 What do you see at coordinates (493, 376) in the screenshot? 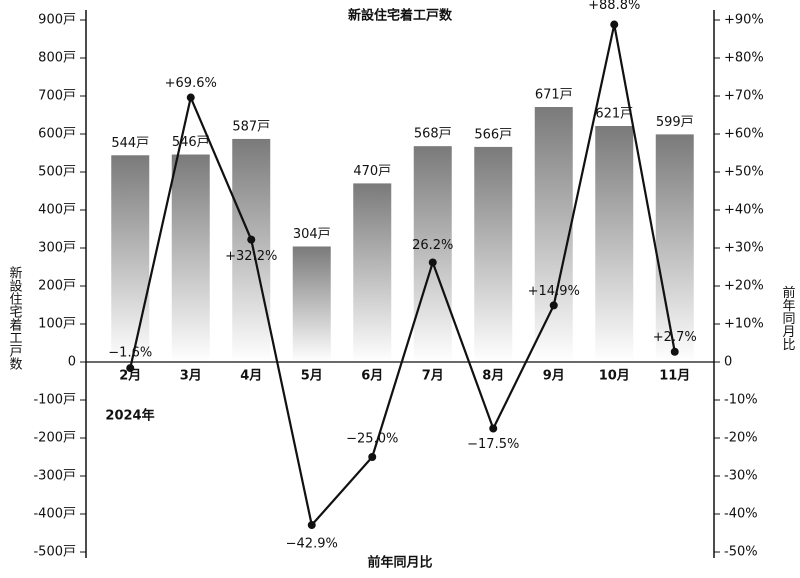
I see `x-tick-label: 8月` at bounding box center [493, 376].